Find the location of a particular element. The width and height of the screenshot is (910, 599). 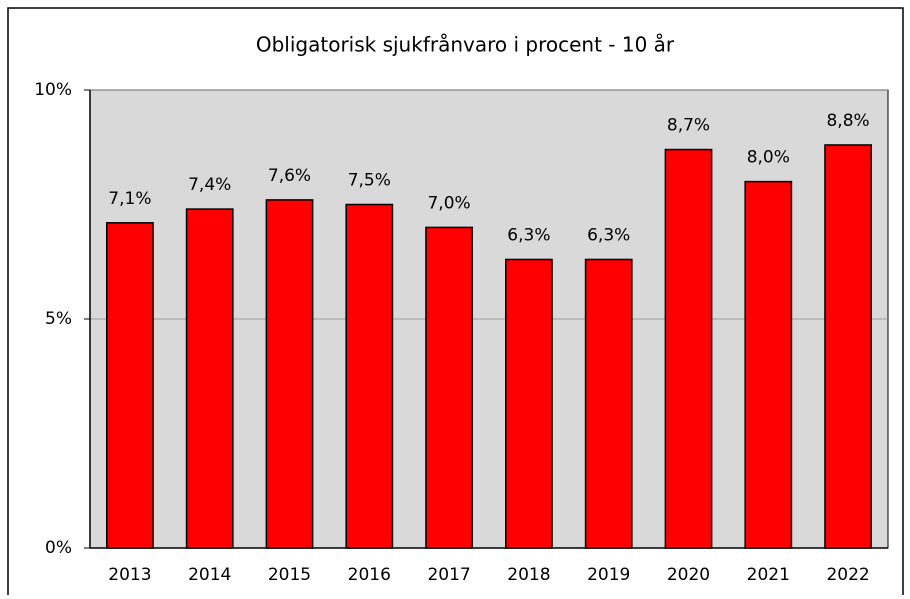

x-tick-label: 2013 is located at coordinates (129, 575).